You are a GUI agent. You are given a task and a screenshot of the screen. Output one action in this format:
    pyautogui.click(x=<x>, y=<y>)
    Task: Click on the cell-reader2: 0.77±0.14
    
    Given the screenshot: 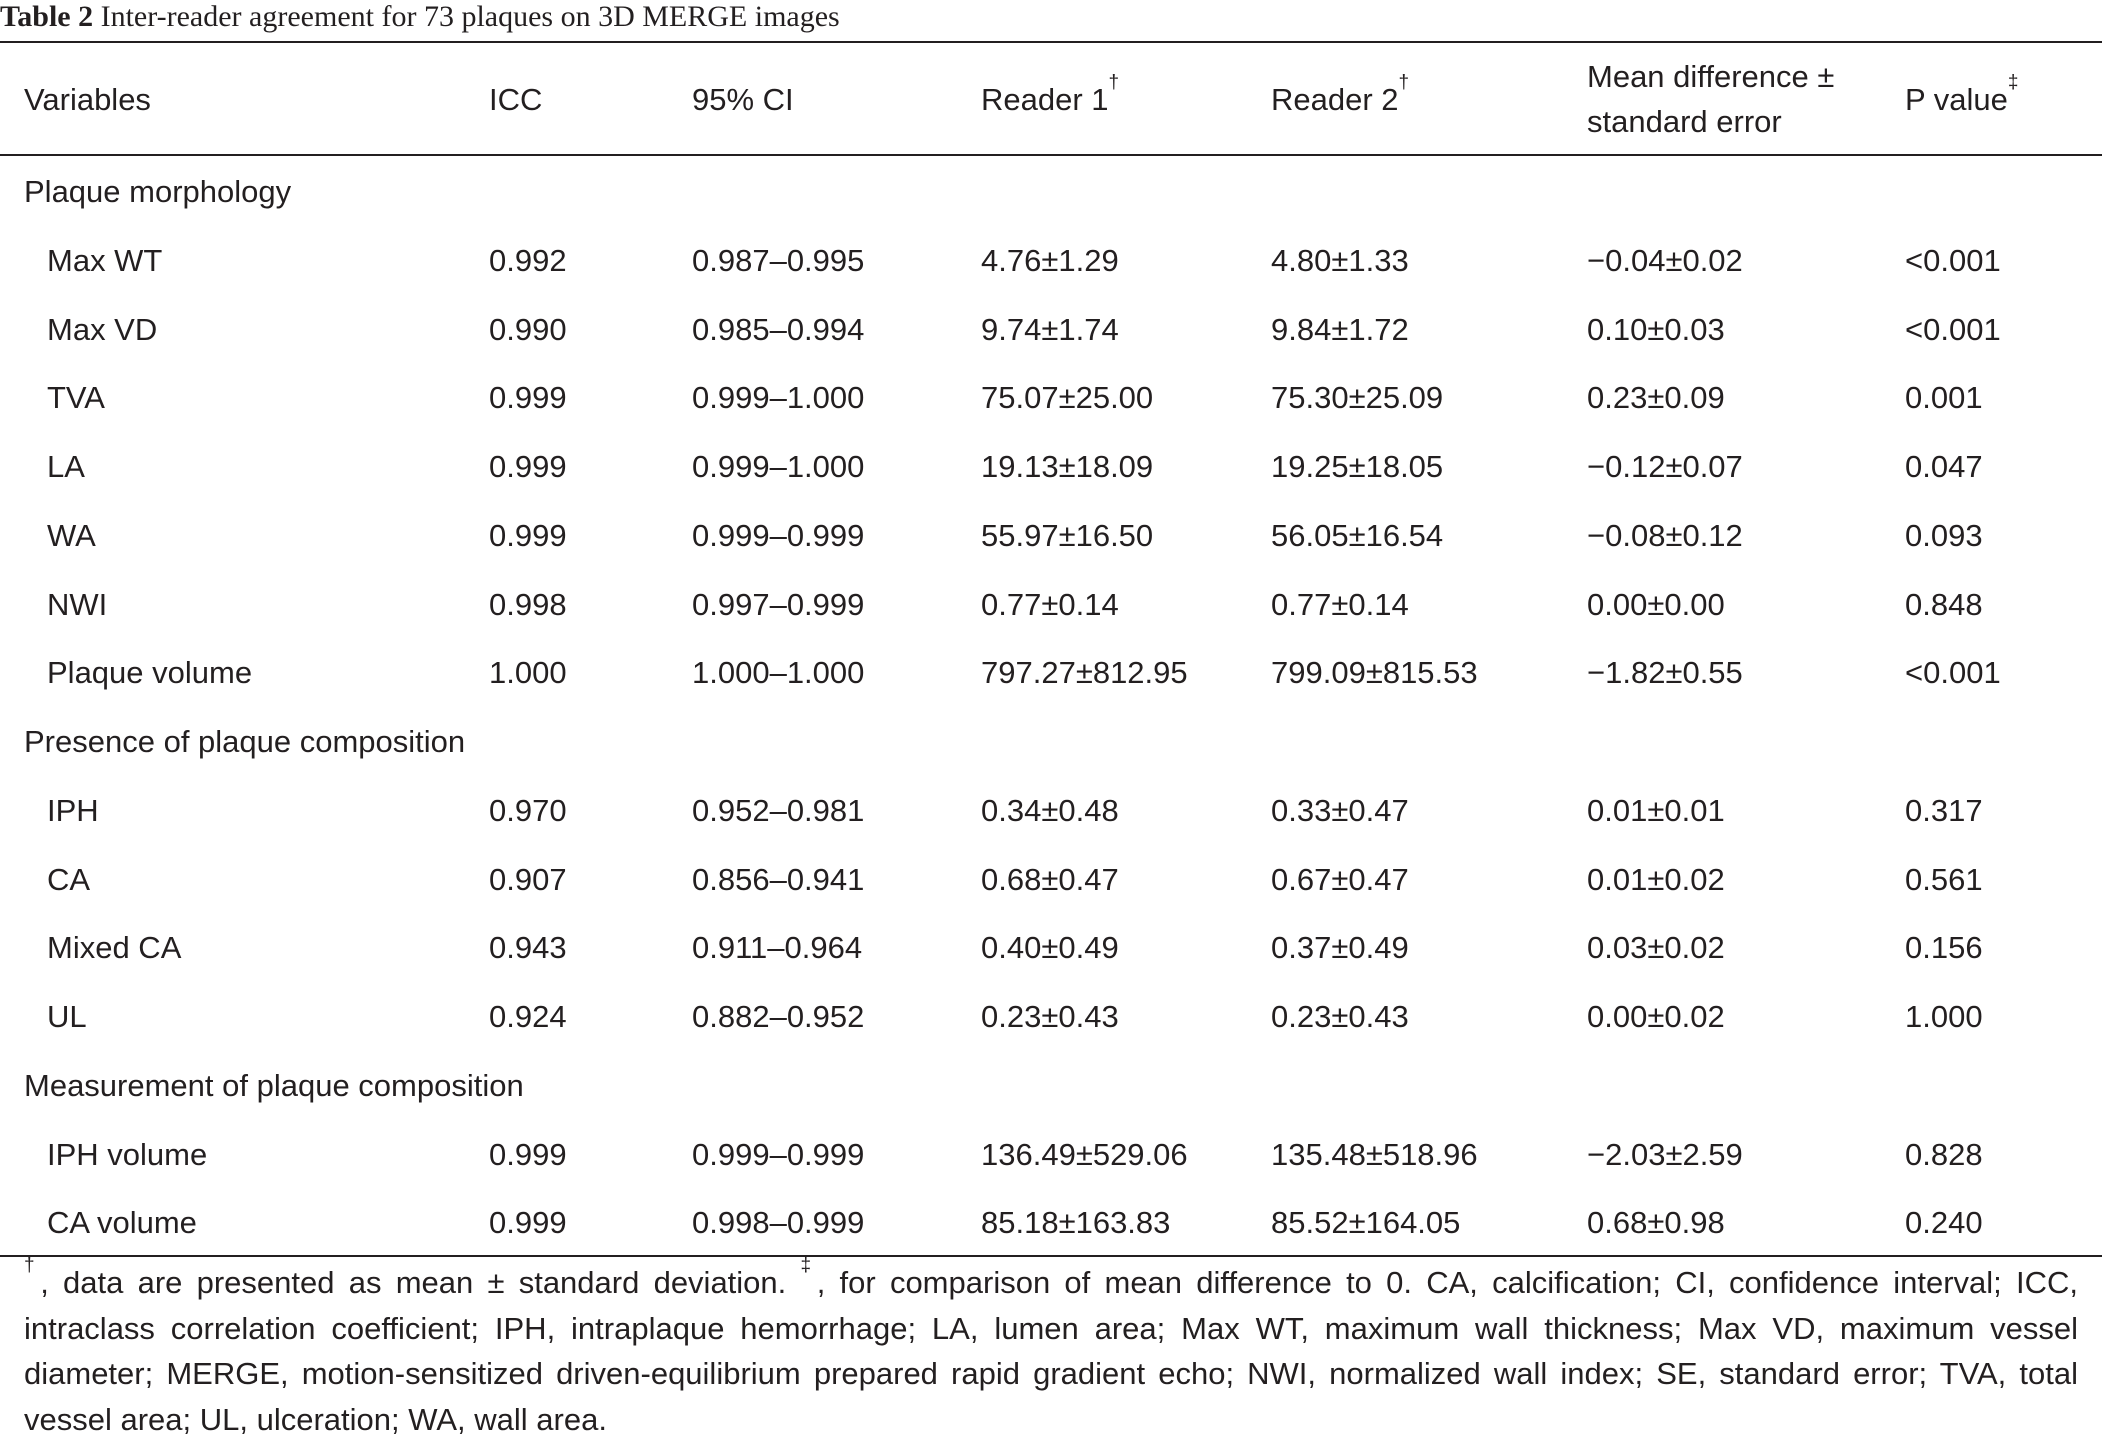 What is the action you would take?
    pyautogui.click(x=1340, y=604)
    